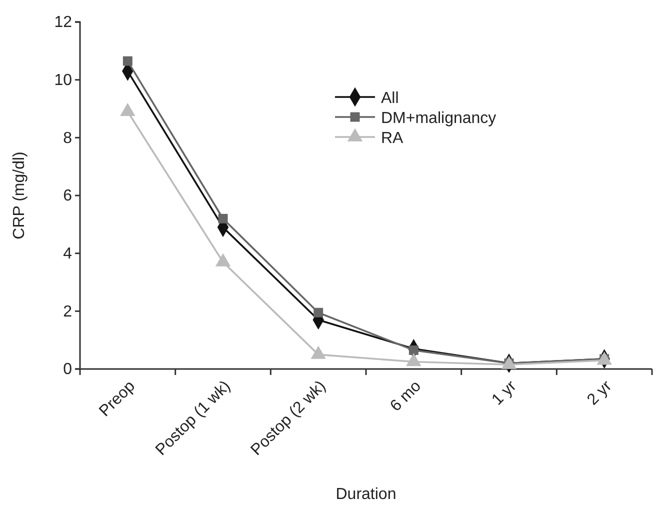 The height and width of the screenshot is (511, 660). I want to click on y-tick-label: 12, so click(63, 23).